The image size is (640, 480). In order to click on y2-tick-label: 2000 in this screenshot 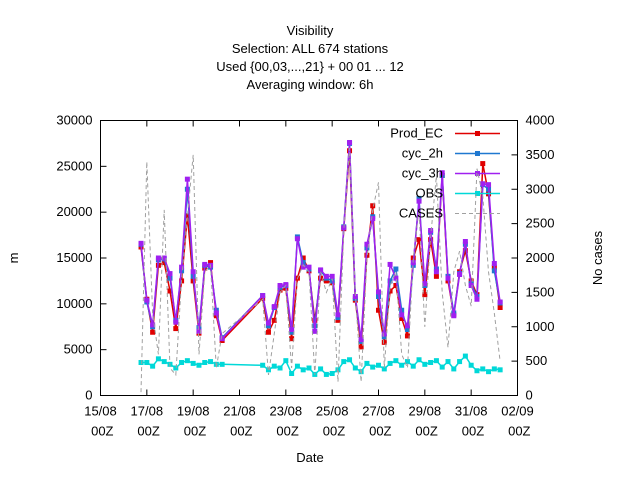, I will do `click(540, 257)`.